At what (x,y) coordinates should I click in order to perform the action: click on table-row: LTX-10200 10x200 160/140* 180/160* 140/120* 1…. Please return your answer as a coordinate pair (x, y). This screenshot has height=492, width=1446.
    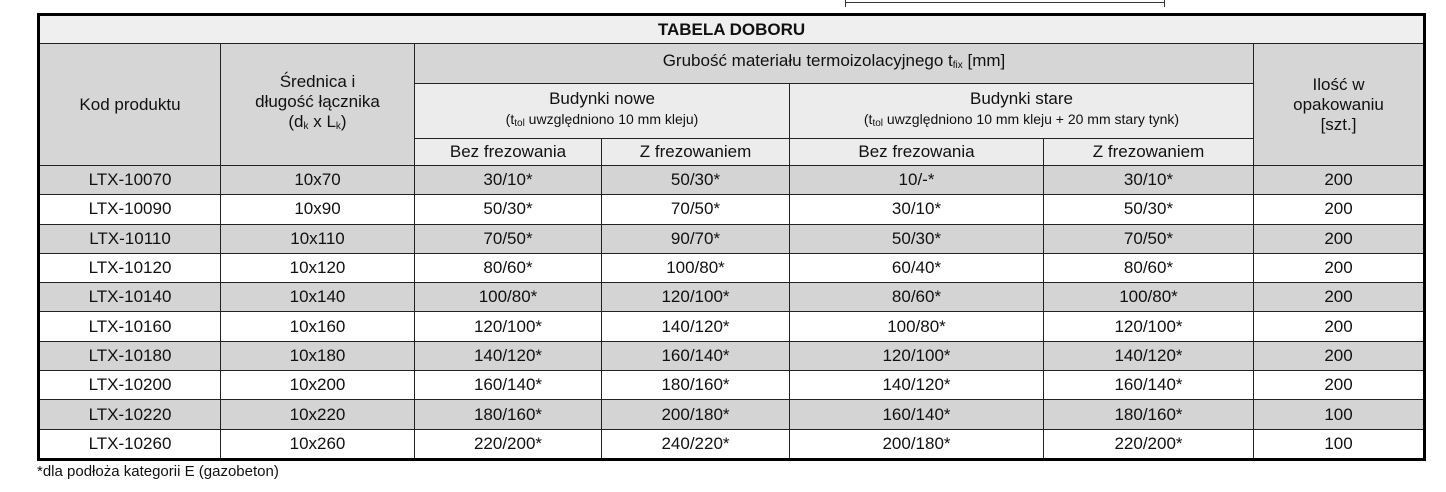
    Looking at the image, I should click on (732, 385).